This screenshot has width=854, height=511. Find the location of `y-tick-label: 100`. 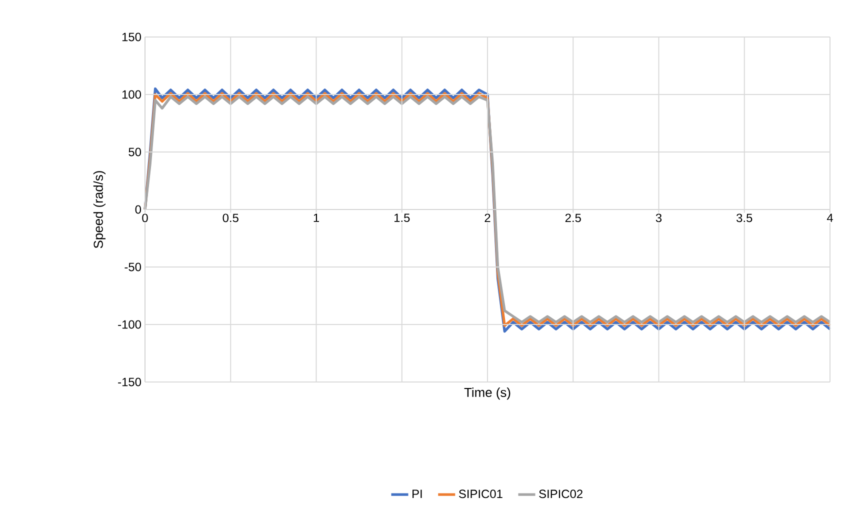

y-tick-label: 100 is located at coordinates (132, 94).